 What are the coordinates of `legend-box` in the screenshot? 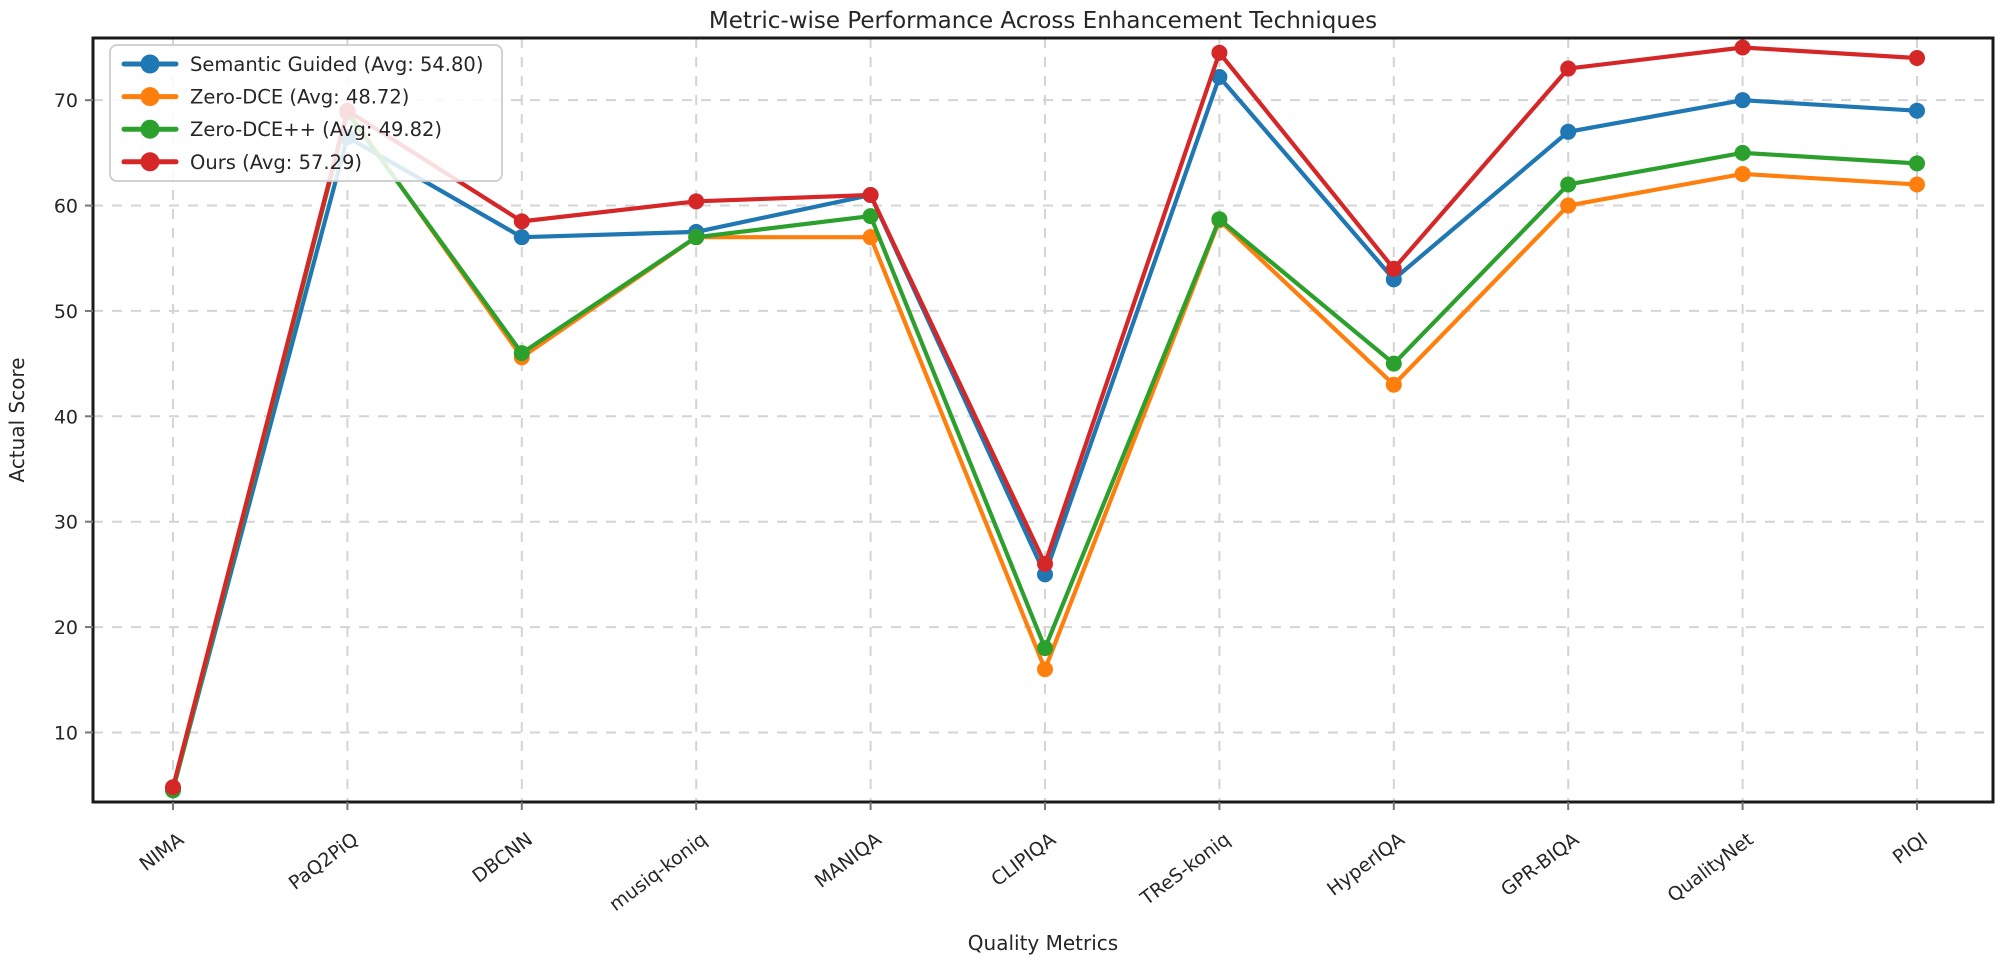 It's located at (306, 113).